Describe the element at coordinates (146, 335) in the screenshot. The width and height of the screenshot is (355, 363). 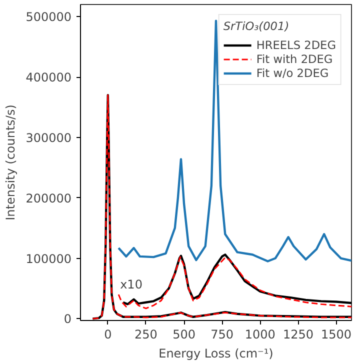
I see `x-tick-label: 250` at that location.